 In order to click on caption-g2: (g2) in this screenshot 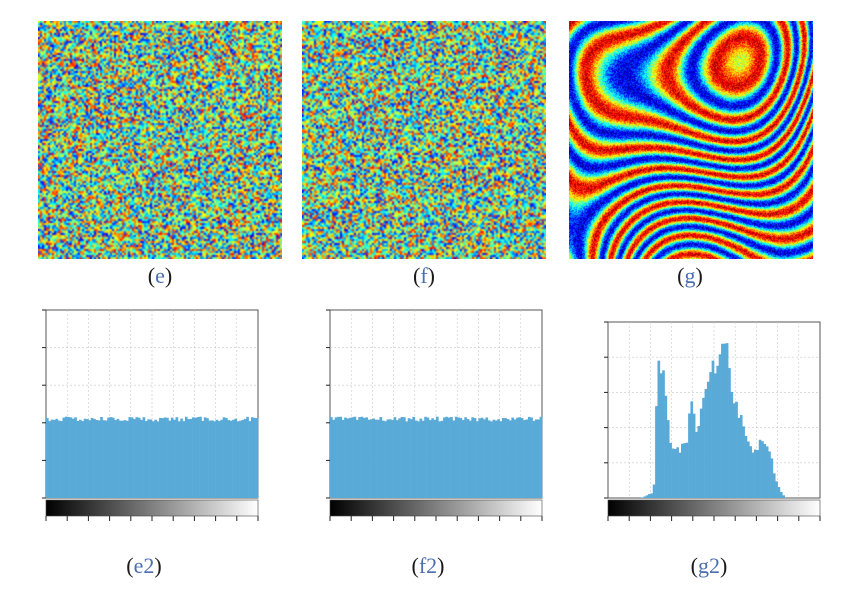, I will do `click(709, 565)`.